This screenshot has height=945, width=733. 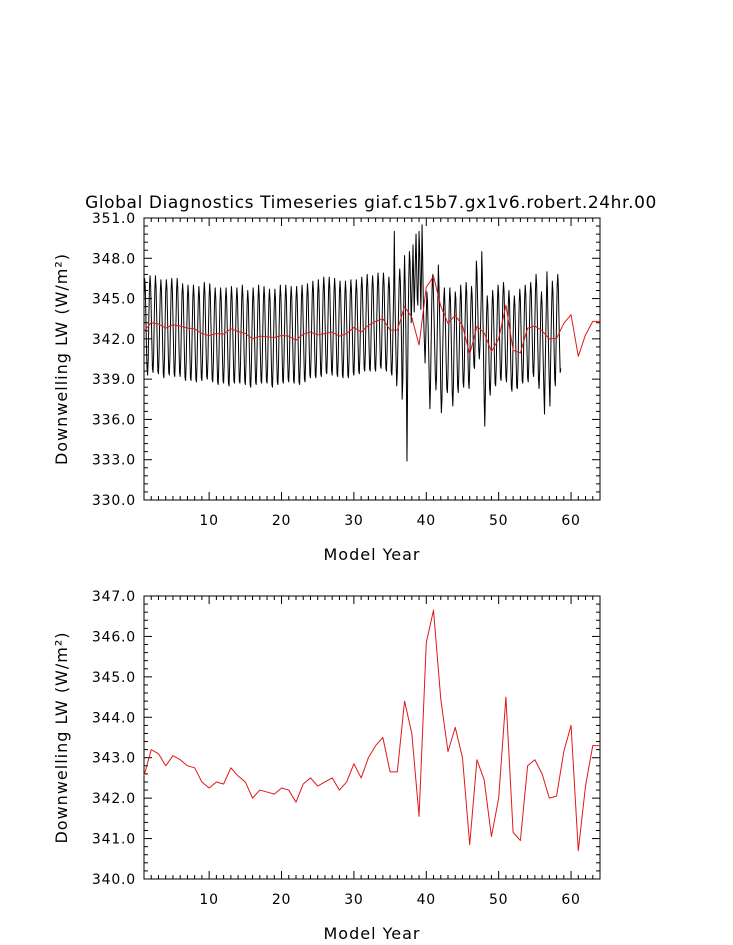 What do you see at coordinates (114, 880) in the screenshot?
I see `y-tick-label: 340.0` at bounding box center [114, 880].